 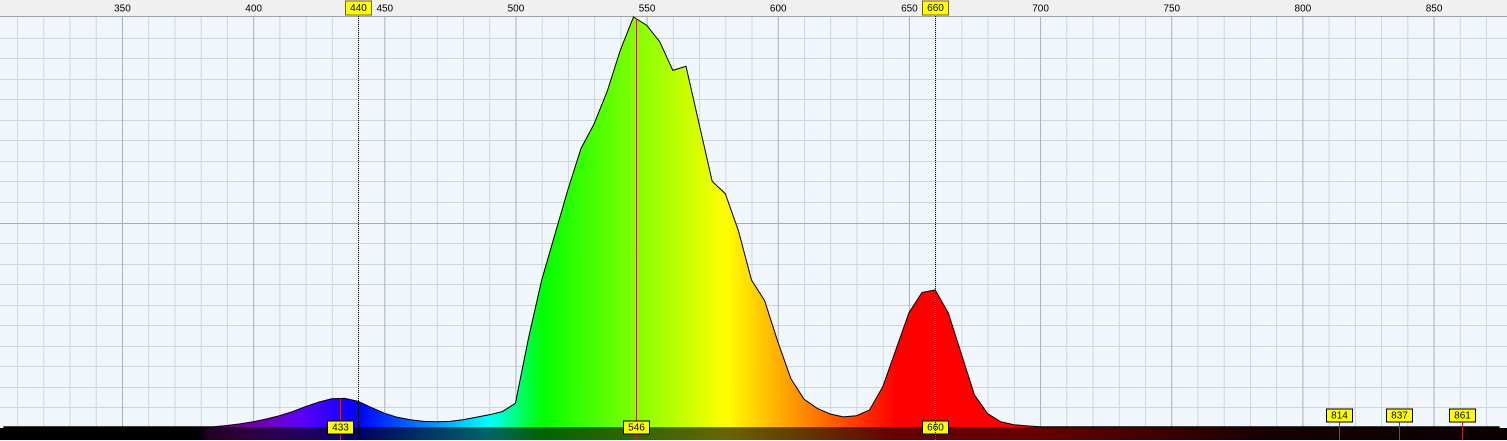 I want to click on x-tick-label: 550, so click(x=647, y=9).